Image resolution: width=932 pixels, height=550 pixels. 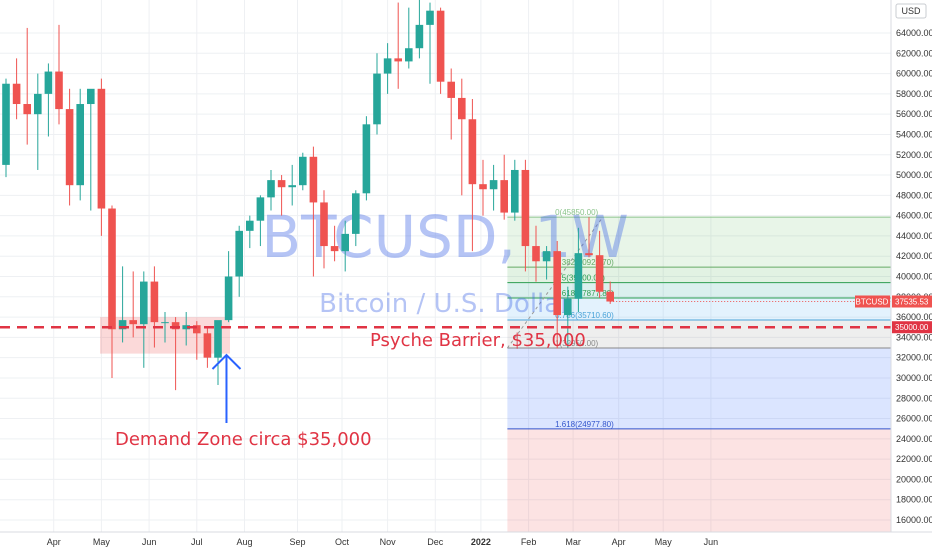 I want to click on time-axis-background, so click(x=466, y=541).